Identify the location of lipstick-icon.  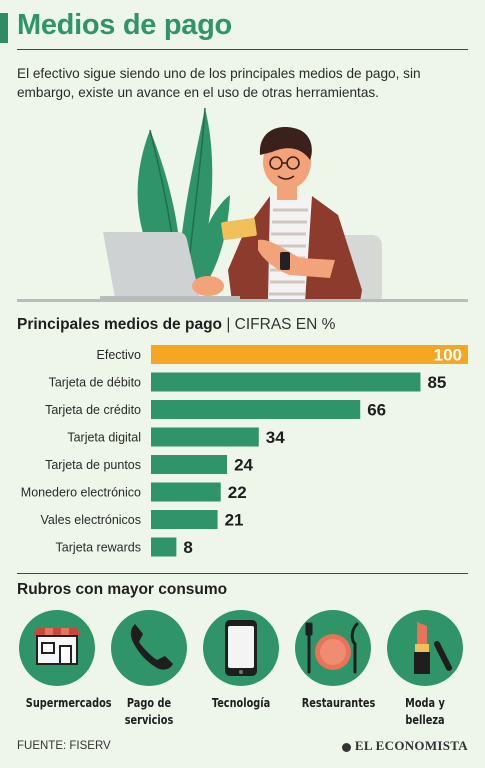
(425, 648).